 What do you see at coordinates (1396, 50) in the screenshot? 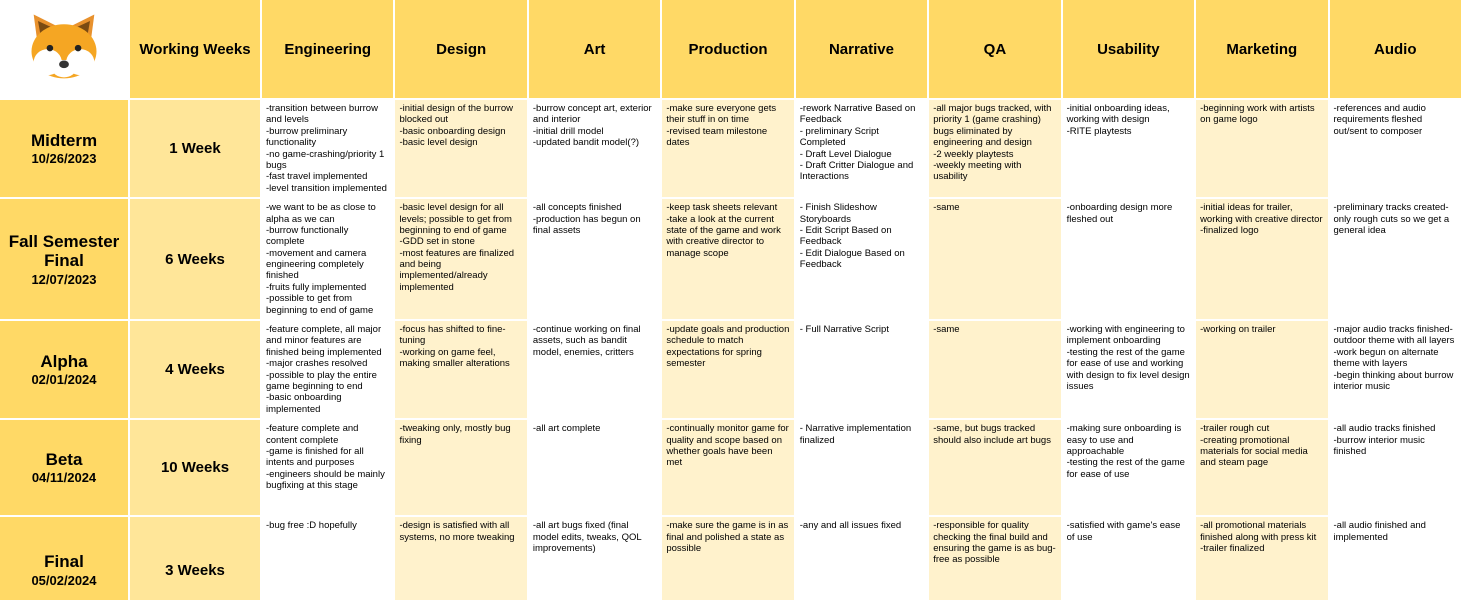
I see `column-header-audio: Audio` at bounding box center [1396, 50].